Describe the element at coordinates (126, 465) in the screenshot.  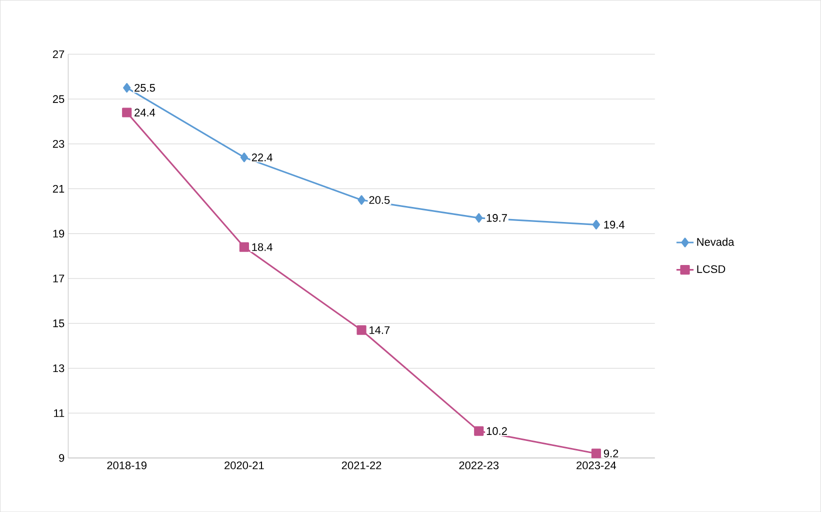
I see `x-tick-label: 2018-19` at that location.